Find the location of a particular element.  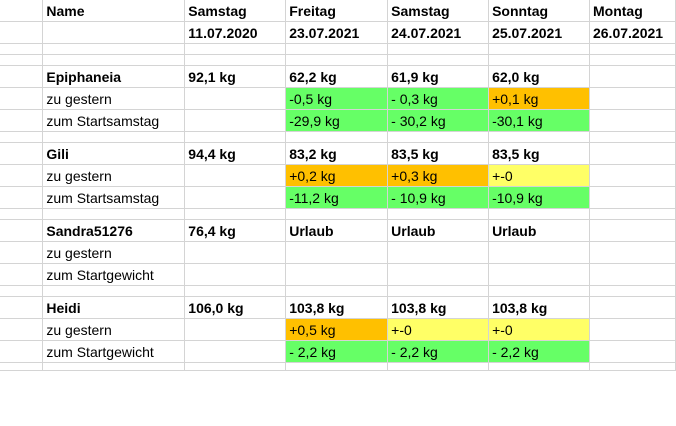

change-cell: - 10,9 kg is located at coordinates (438, 197).